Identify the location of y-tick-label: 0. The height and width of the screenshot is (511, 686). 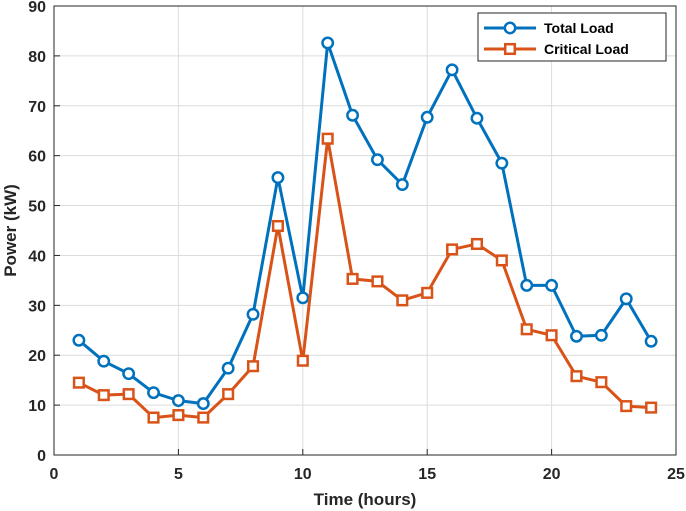
(41, 456).